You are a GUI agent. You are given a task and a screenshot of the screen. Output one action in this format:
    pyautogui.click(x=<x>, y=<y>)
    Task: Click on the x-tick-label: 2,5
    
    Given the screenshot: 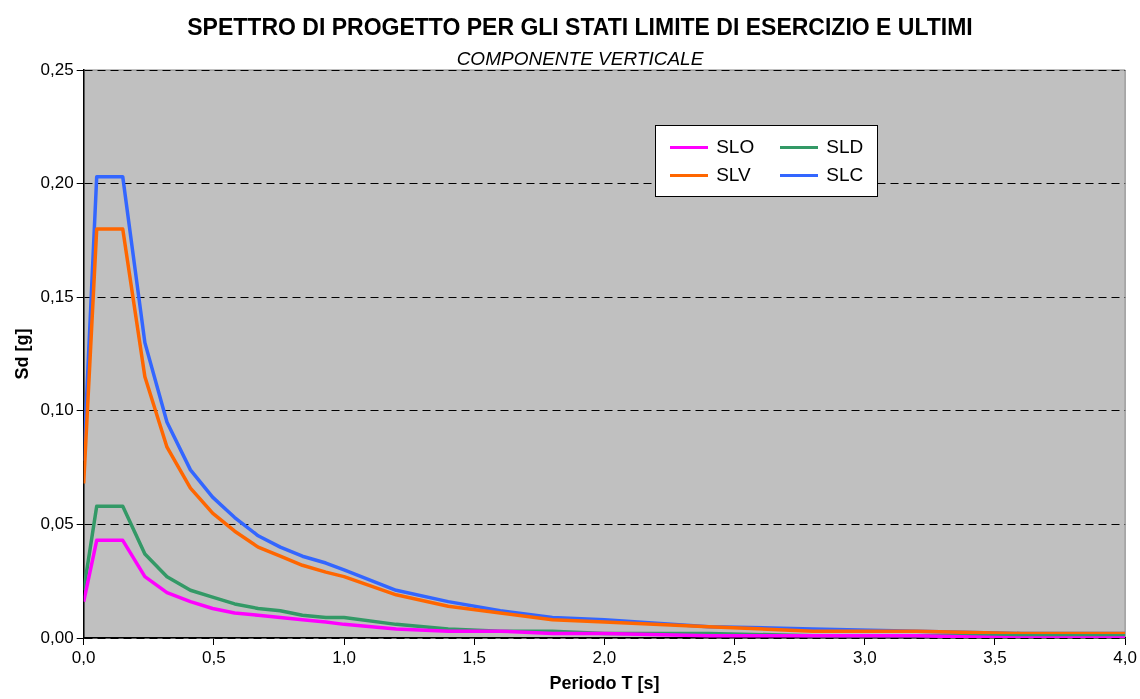 What is the action you would take?
    pyautogui.click(x=734, y=657)
    